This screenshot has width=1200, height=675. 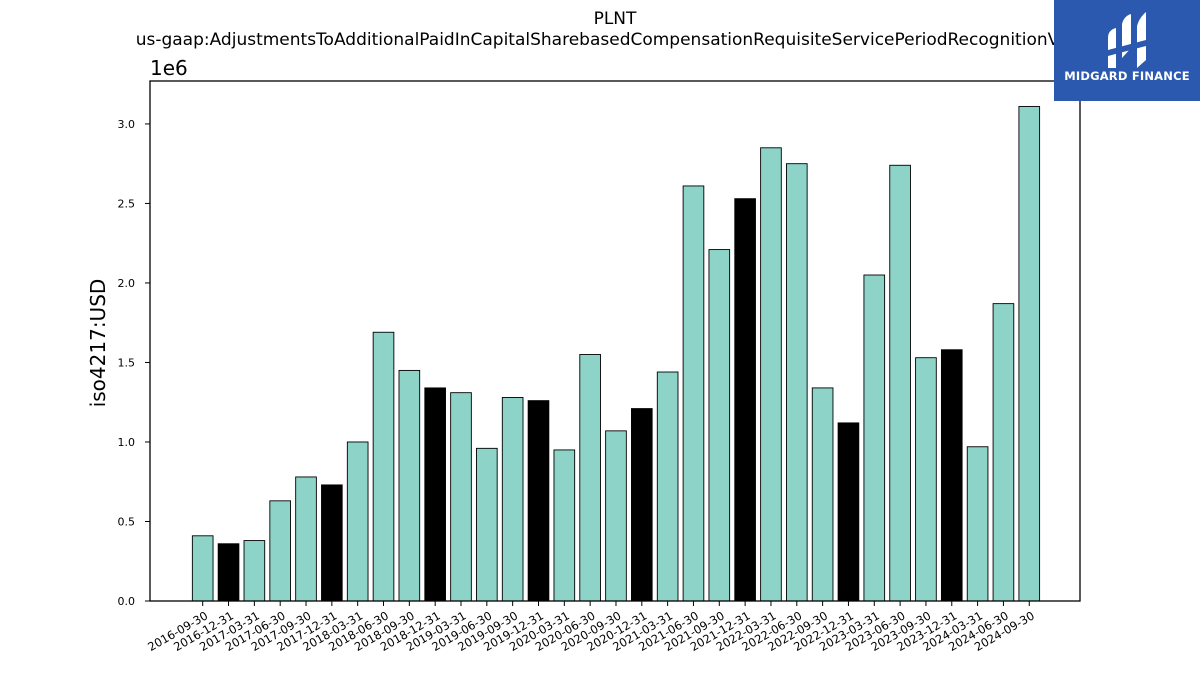 What do you see at coordinates (127, 362) in the screenshot?
I see `y-tick-label: 1.5` at bounding box center [127, 362].